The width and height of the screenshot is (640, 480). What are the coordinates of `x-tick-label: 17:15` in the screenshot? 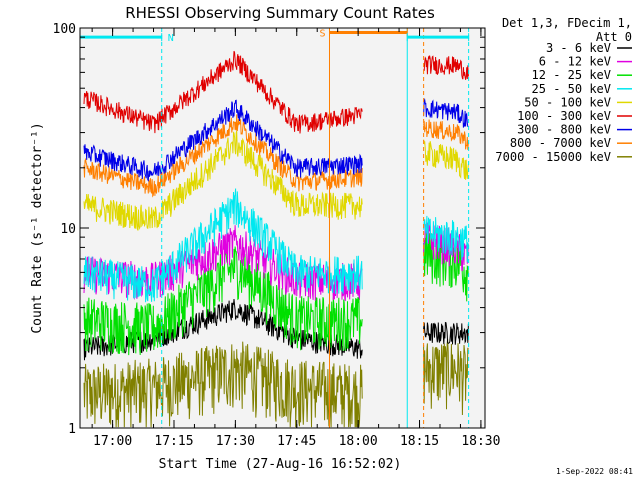 It's located at (173, 441).